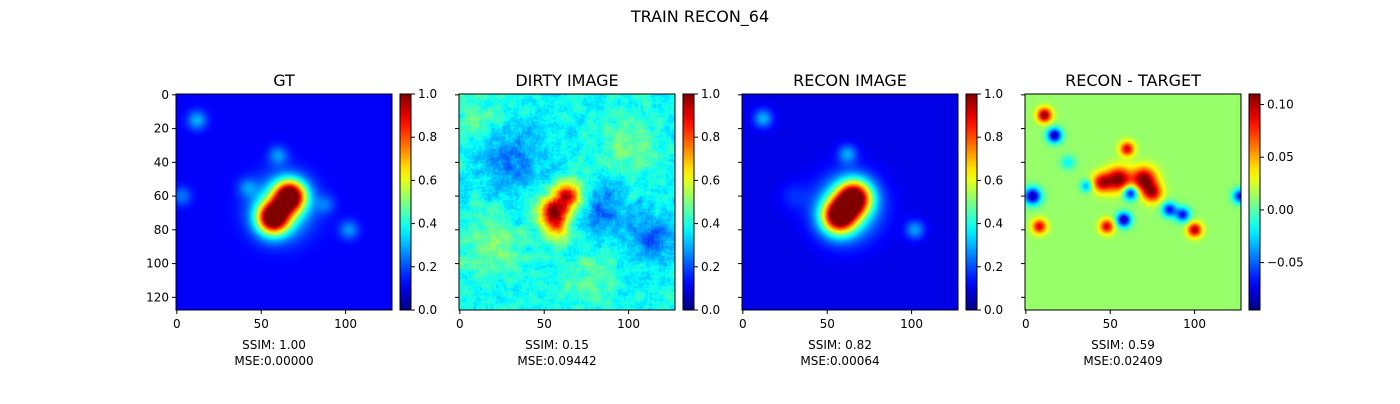 This screenshot has height=404, width=1400. Describe the element at coordinates (1280, 210) in the screenshot. I see `colorbar-tick-label: 0.00` at that location.